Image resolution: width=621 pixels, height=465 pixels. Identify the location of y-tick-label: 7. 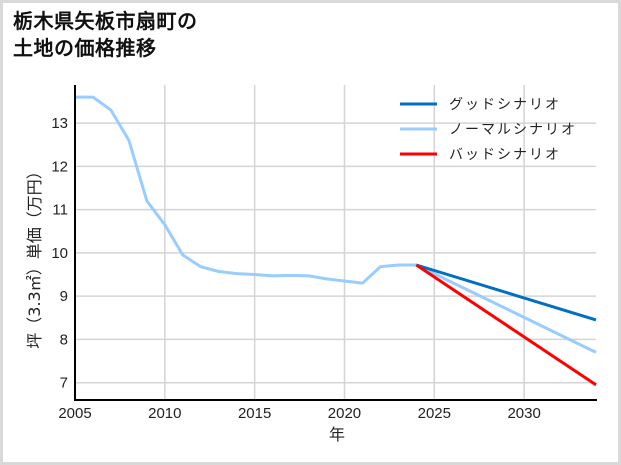
(64, 383).